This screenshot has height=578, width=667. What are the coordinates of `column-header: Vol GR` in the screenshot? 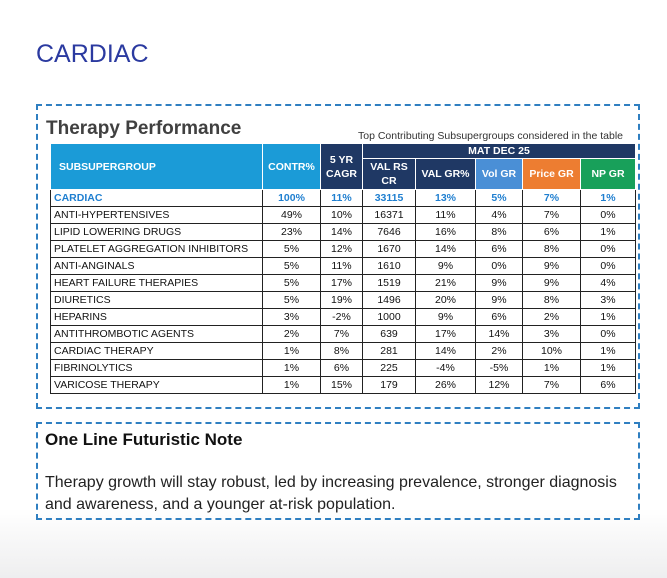 It's located at (499, 174).